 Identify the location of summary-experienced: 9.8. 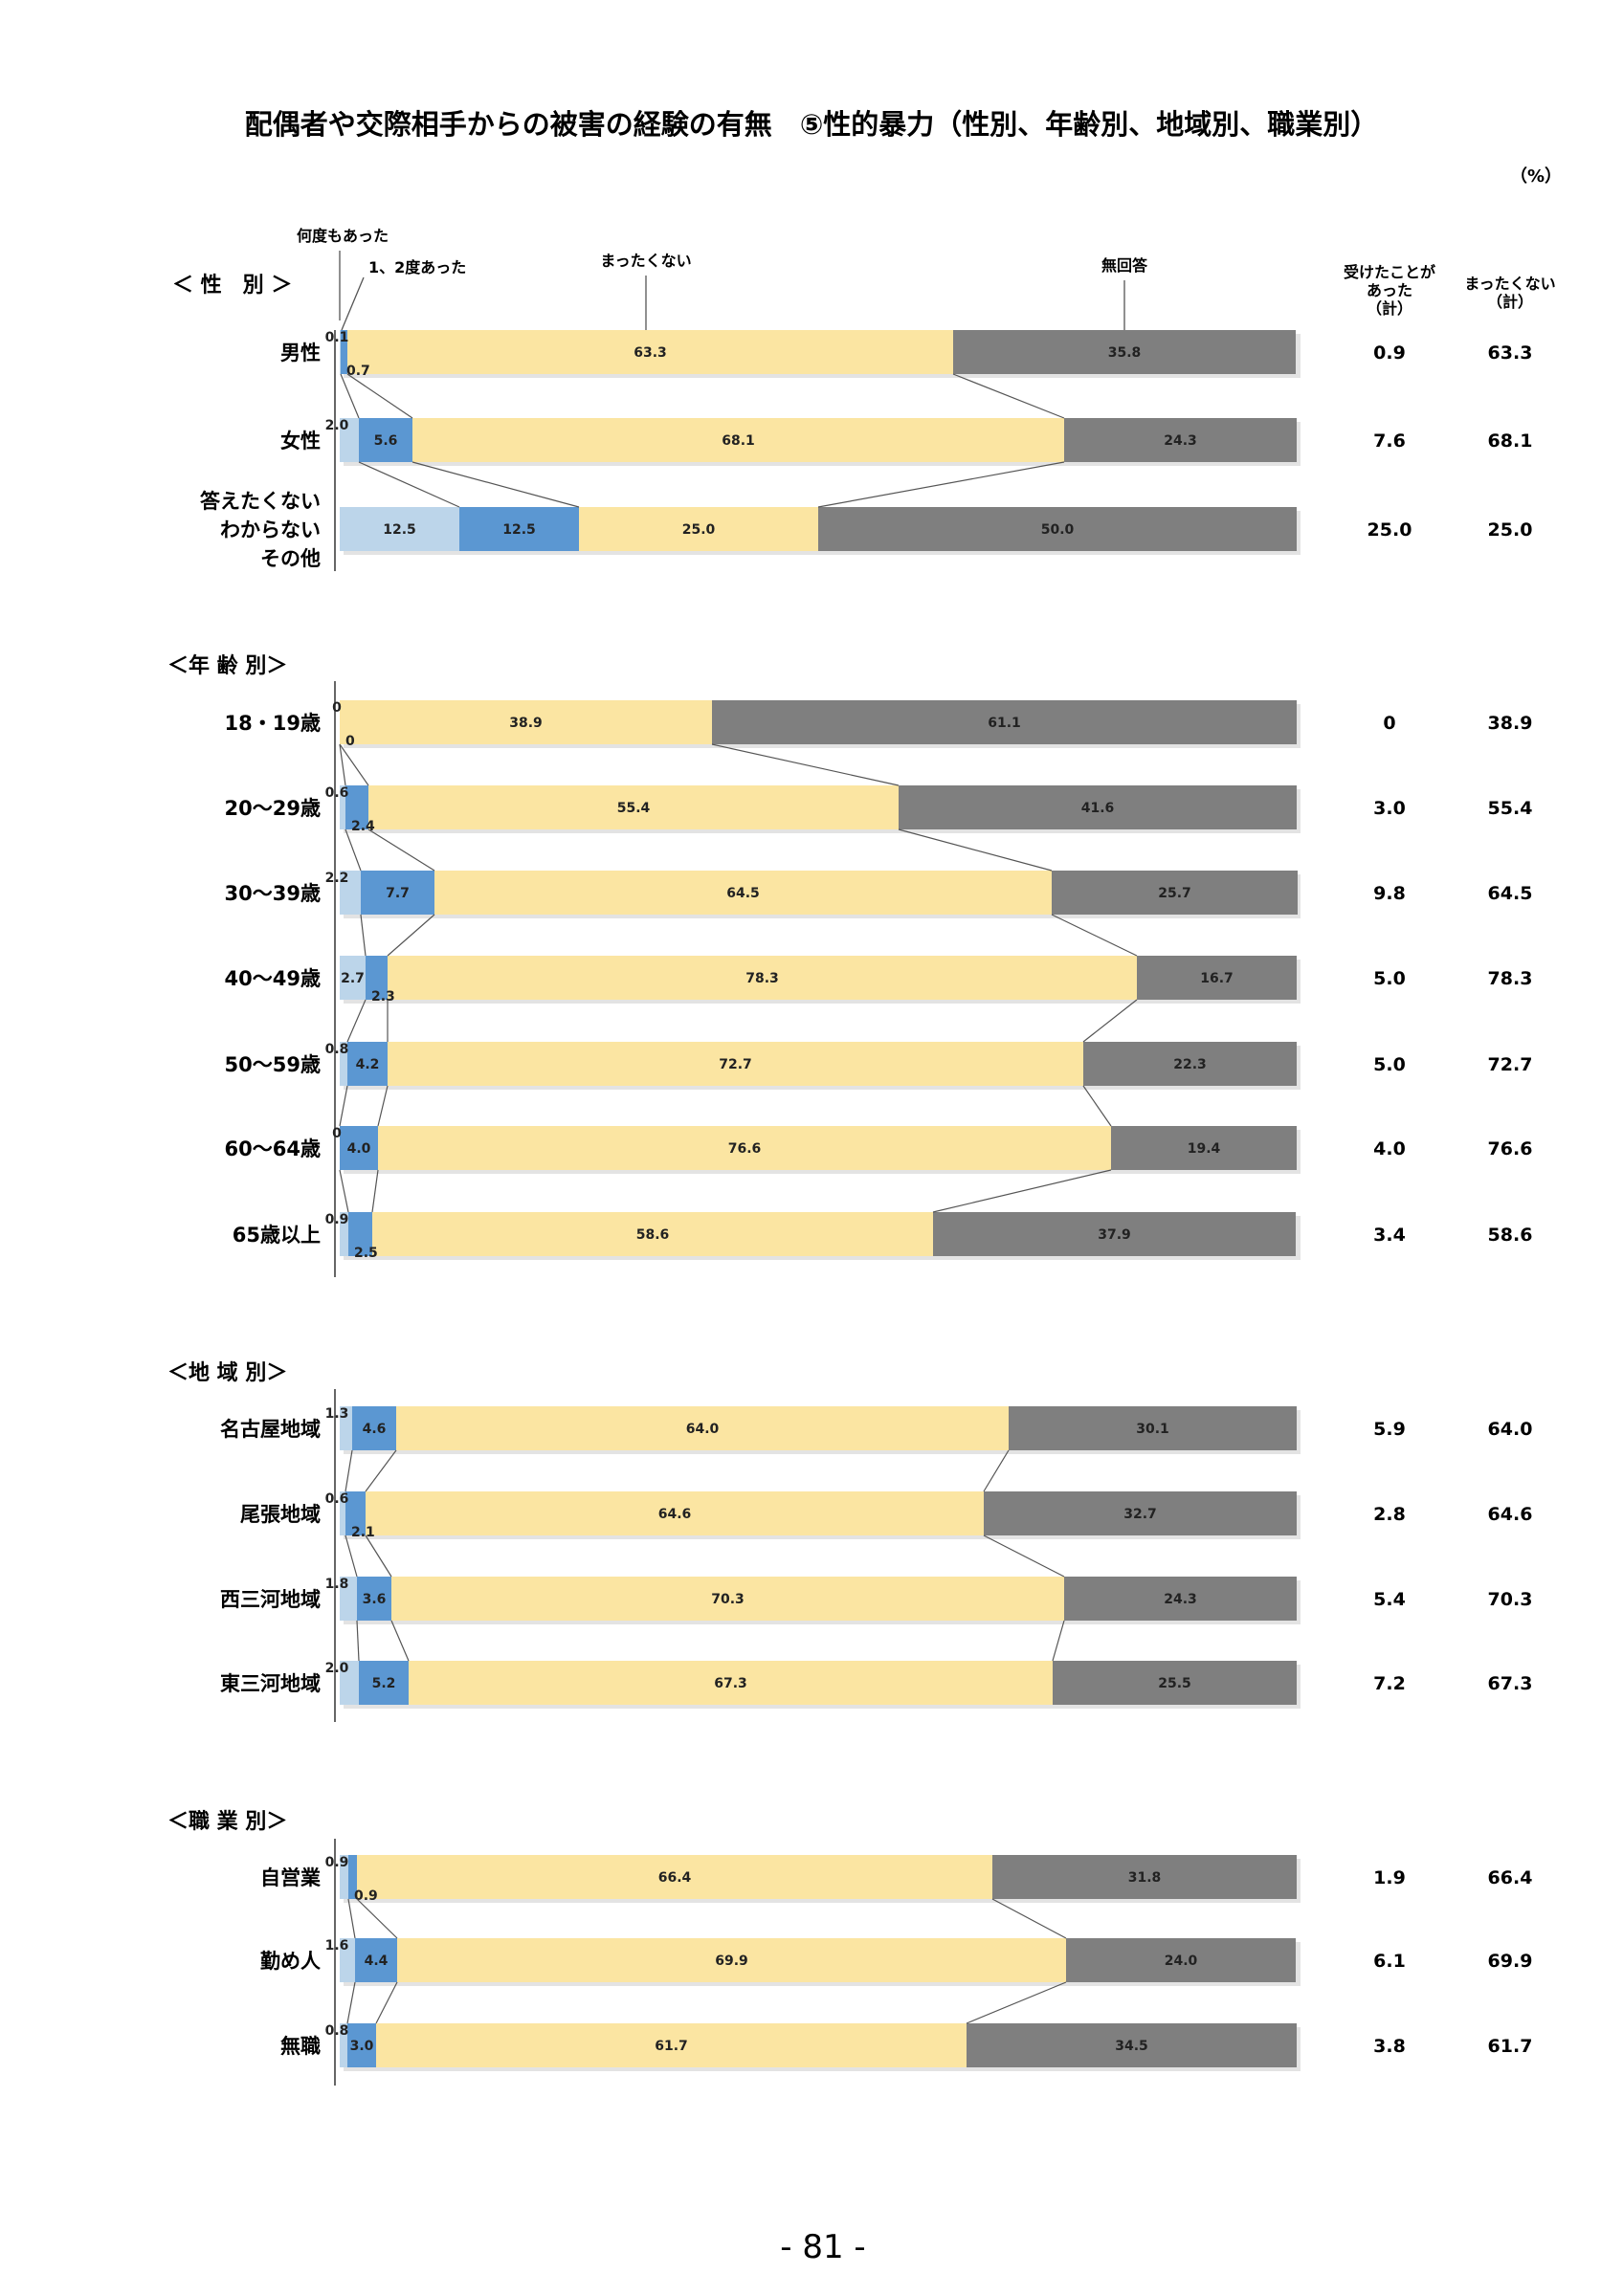
(1389, 893).